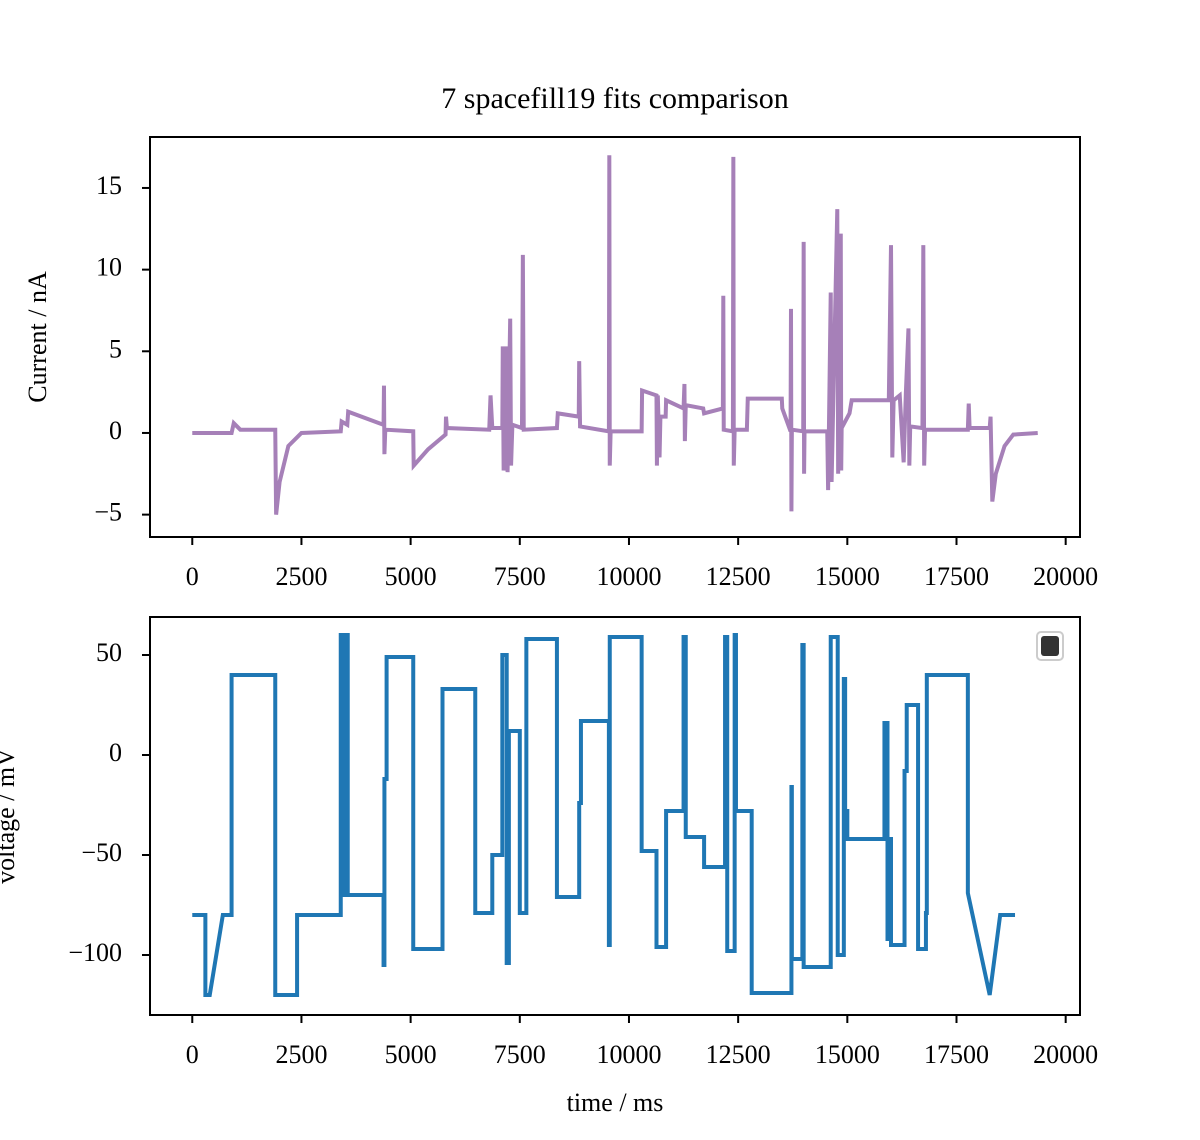 The height and width of the screenshot is (1140, 1200). What do you see at coordinates (10, 816) in the screenshot?
I see `y-axis-label: voltage / mV` at bounding box center [10, 816].